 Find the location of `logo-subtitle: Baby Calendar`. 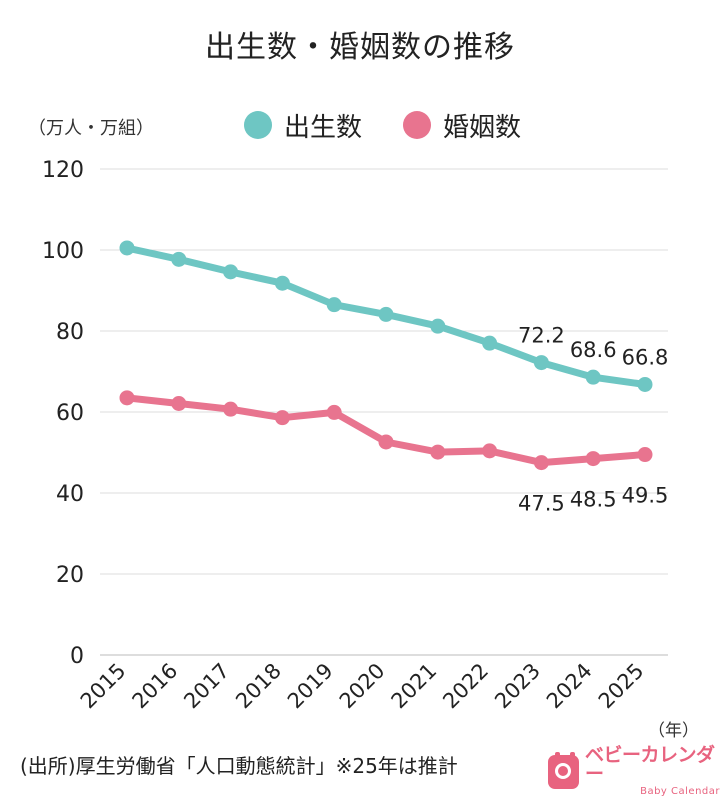

logo-subtitle: Baby Calendar is located at coordinates (680, 791).